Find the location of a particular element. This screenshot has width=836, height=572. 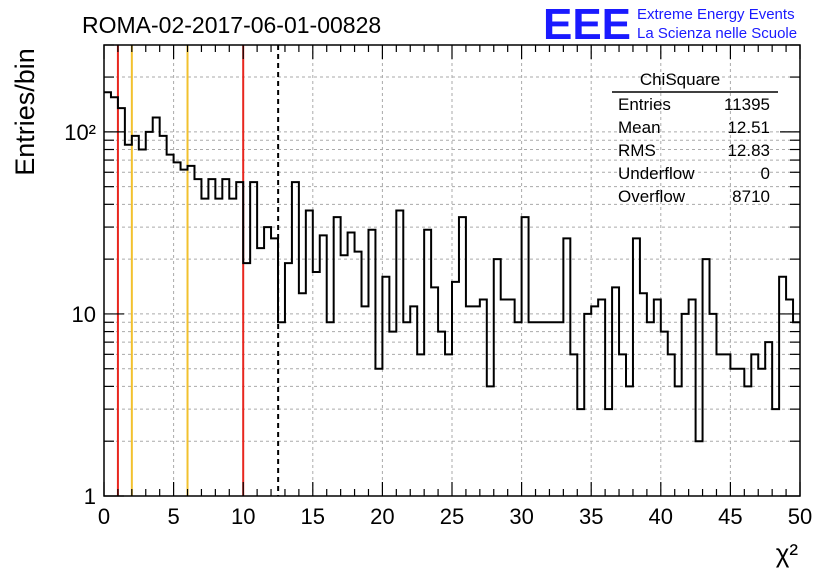

stats-value: 0 is located at coordinates (765, 173).